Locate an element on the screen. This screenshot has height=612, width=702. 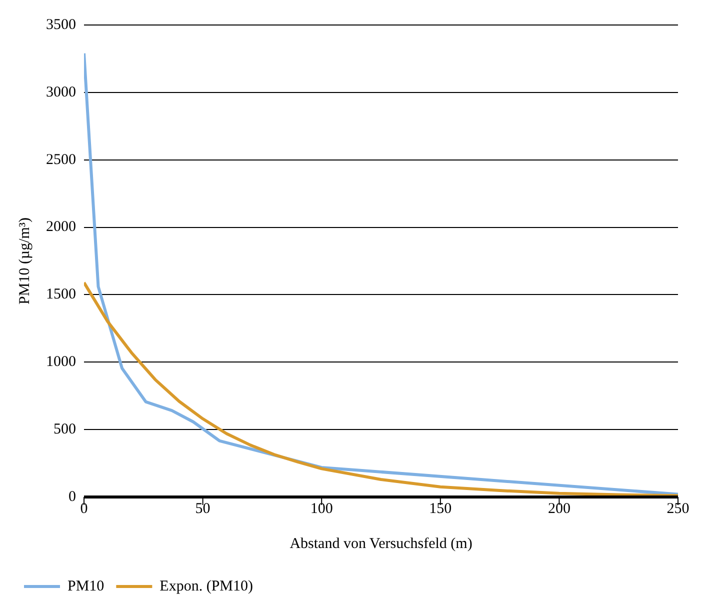
x-tick-label: 150 is located at coordinates (440, 508).